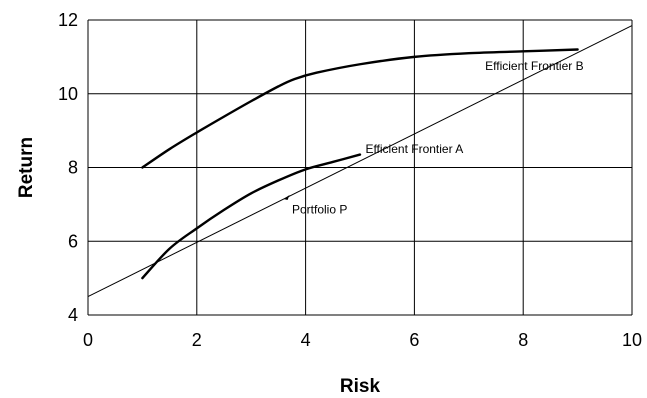  What do you see at coordinates (286, 197) in the screenshot?
I see `portfolio-p-marker` at bounding box center [286, 197].